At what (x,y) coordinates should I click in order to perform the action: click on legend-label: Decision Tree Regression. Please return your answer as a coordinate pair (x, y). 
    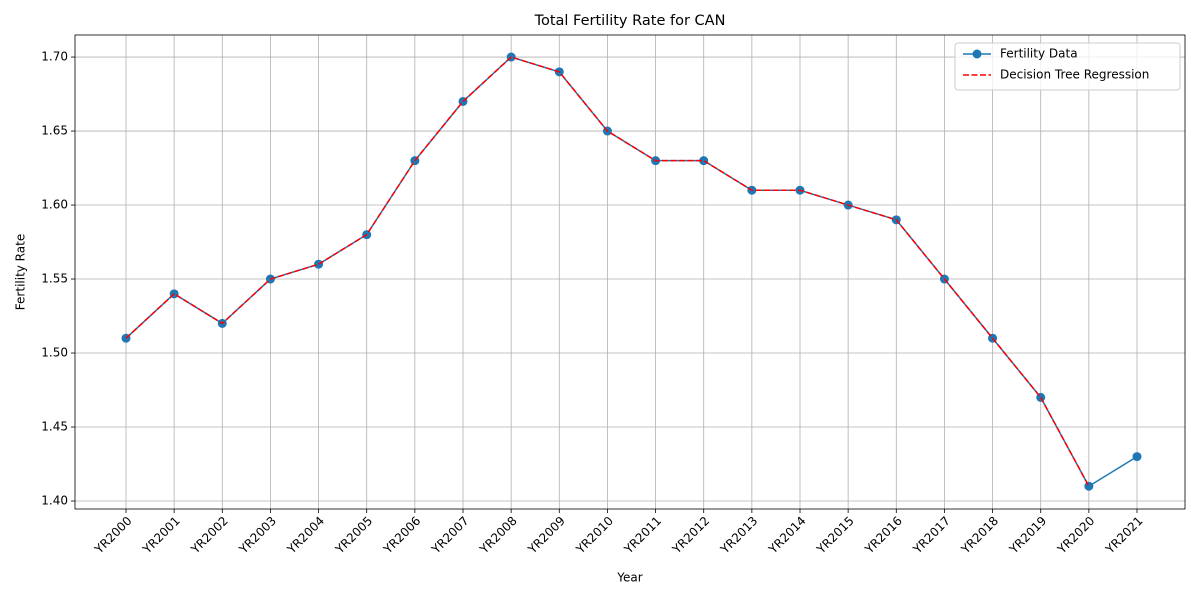
    Looking at the image, I should click on (1074, 75).